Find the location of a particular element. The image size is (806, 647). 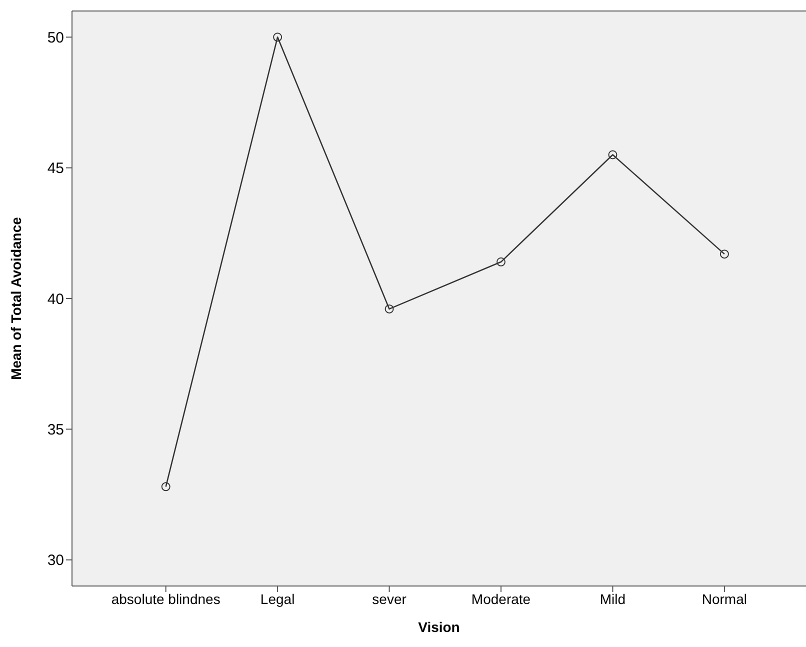

x-axis-title: Vision is located at coordinates (439, 627).